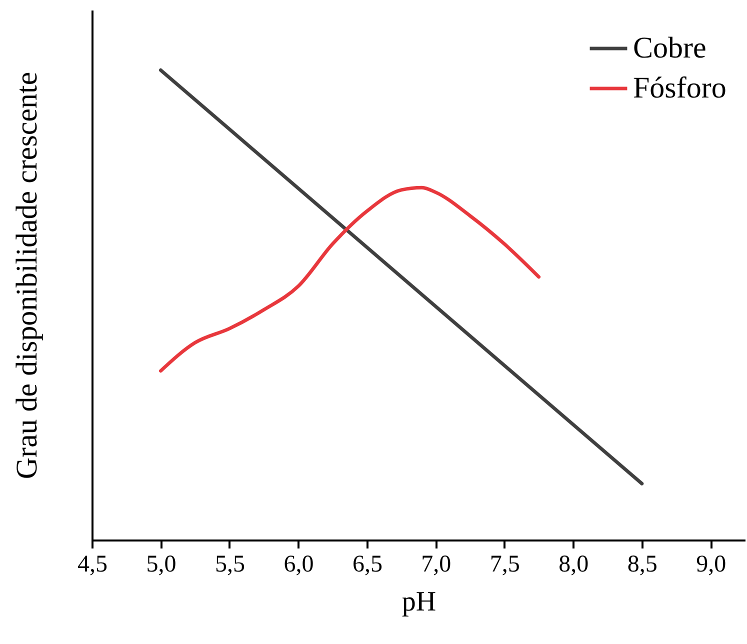 The image size is (747, 644). Describe the element at coordinates (436, 565) in the screenshot. I see `x-tick-label: 7,0` at that location.